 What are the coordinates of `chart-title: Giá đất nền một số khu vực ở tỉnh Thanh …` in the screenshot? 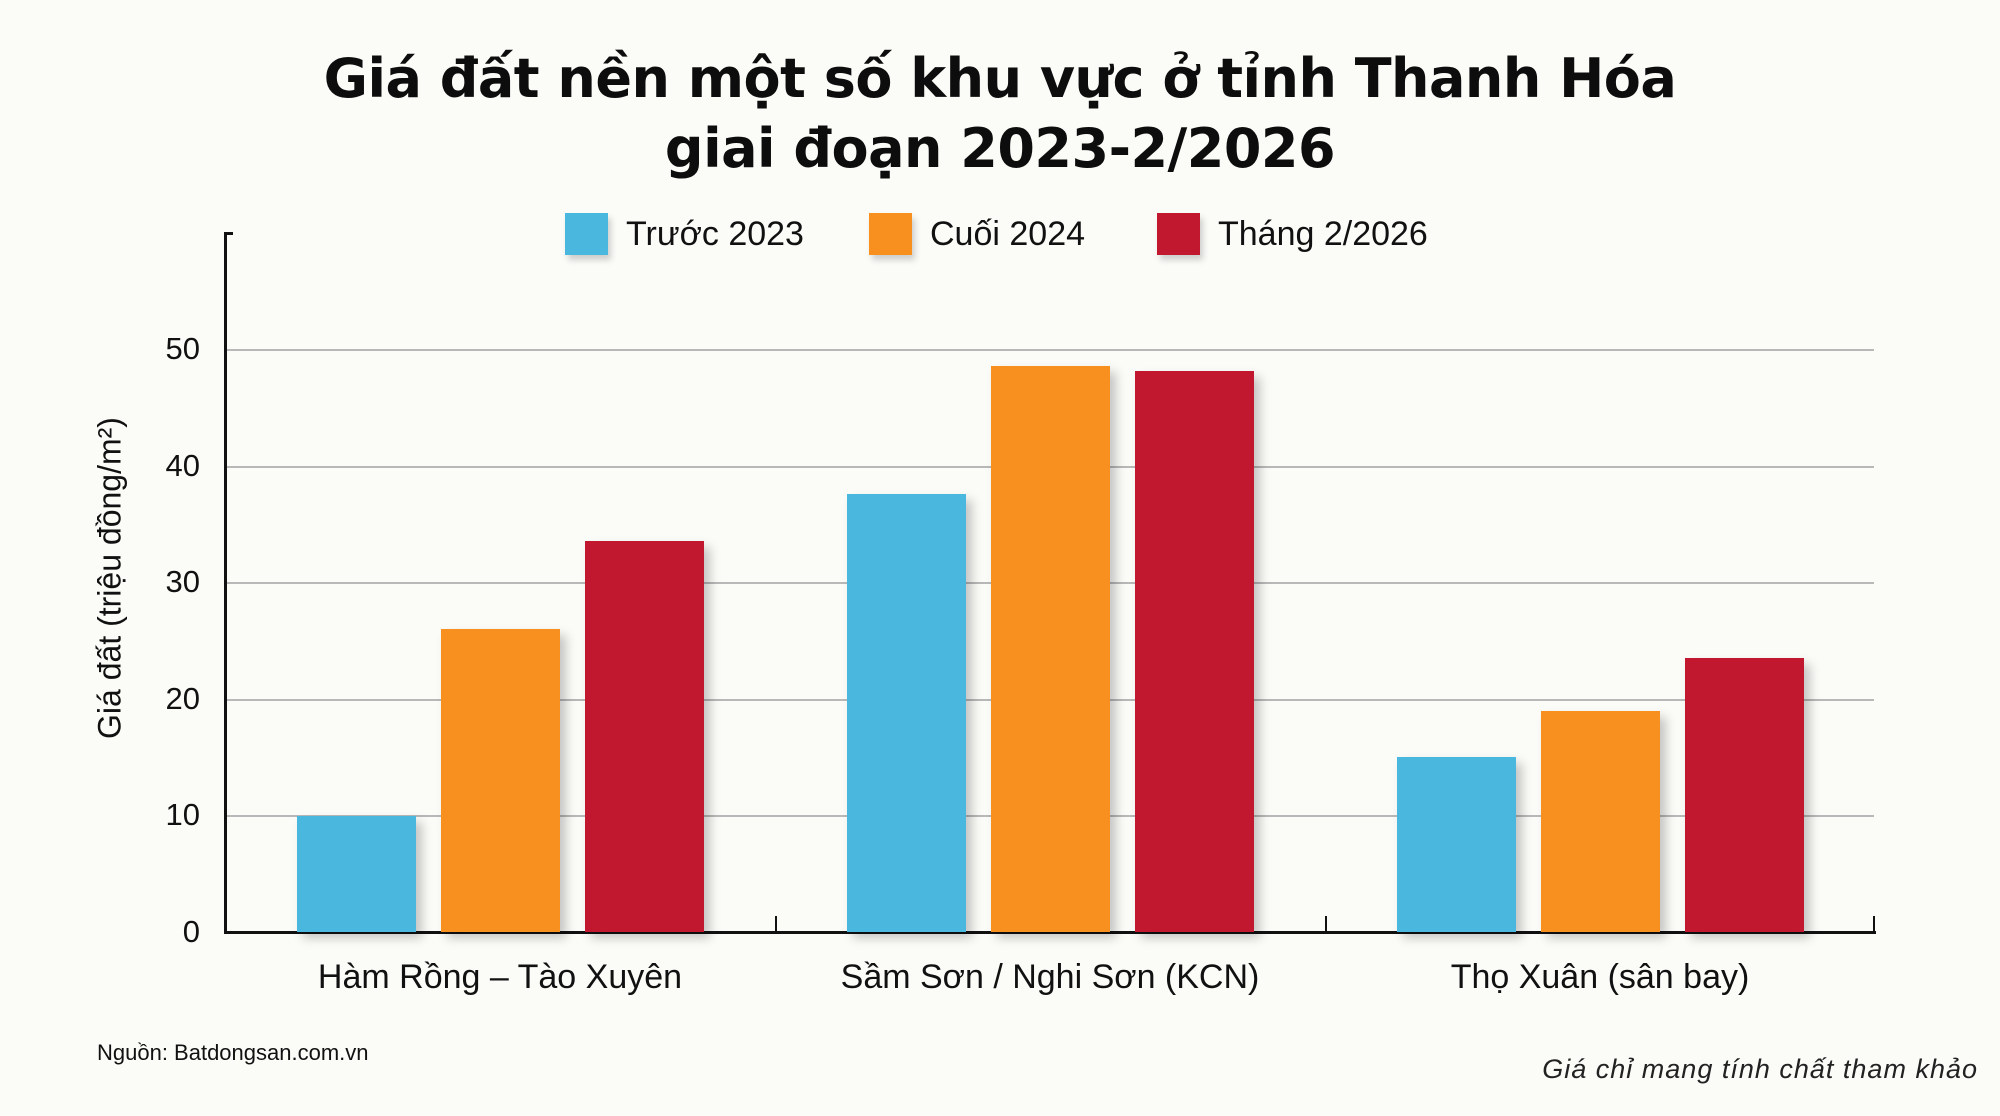 It's located at (1000, 114).